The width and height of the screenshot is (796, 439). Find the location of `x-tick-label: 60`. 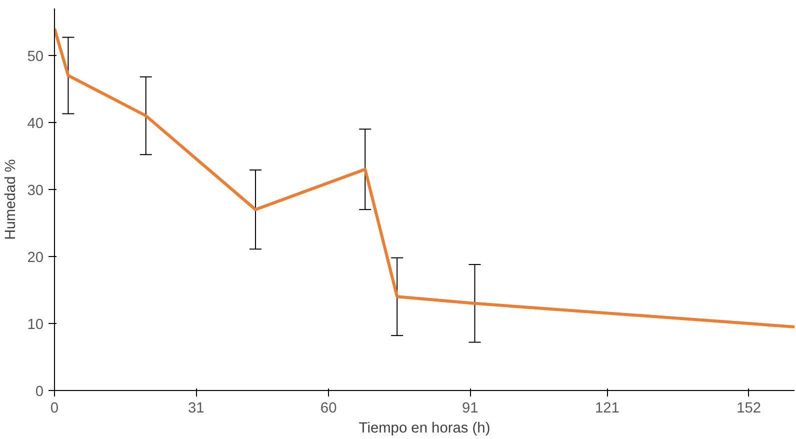

x-tick-label: 60 is located at coordinates (328, 408).